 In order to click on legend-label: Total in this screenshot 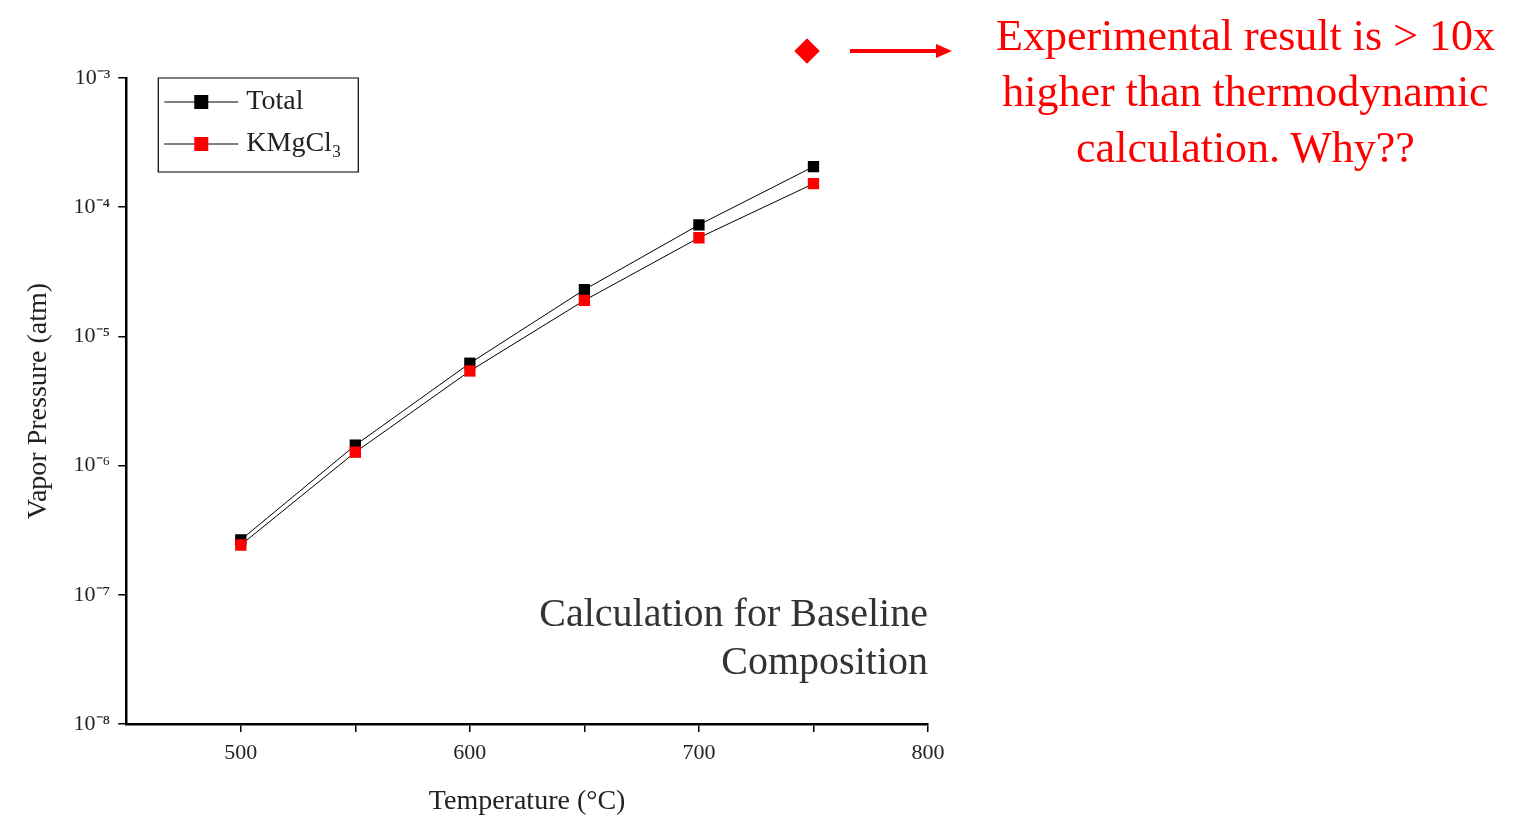, I will do `click(275, 100)`.